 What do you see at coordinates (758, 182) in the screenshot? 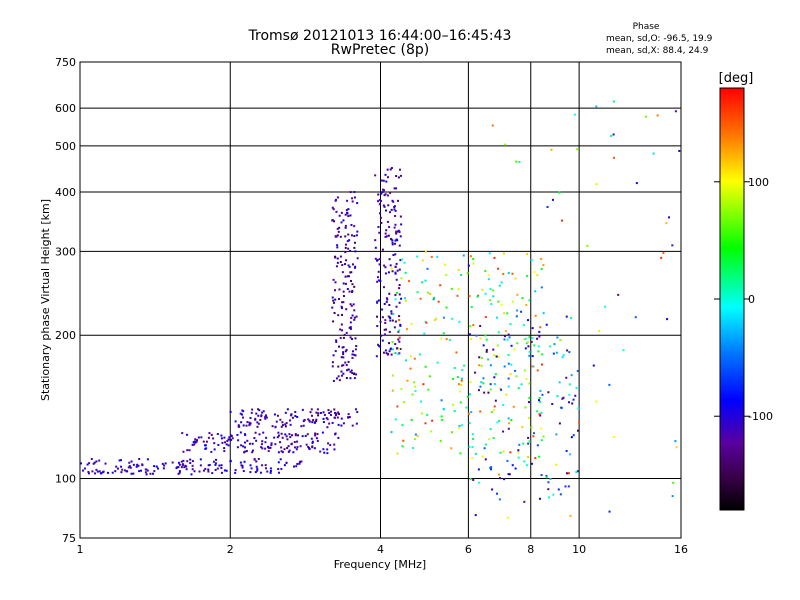
I see `colorbar-tick-label: 100` at bounding box center [758, 182].